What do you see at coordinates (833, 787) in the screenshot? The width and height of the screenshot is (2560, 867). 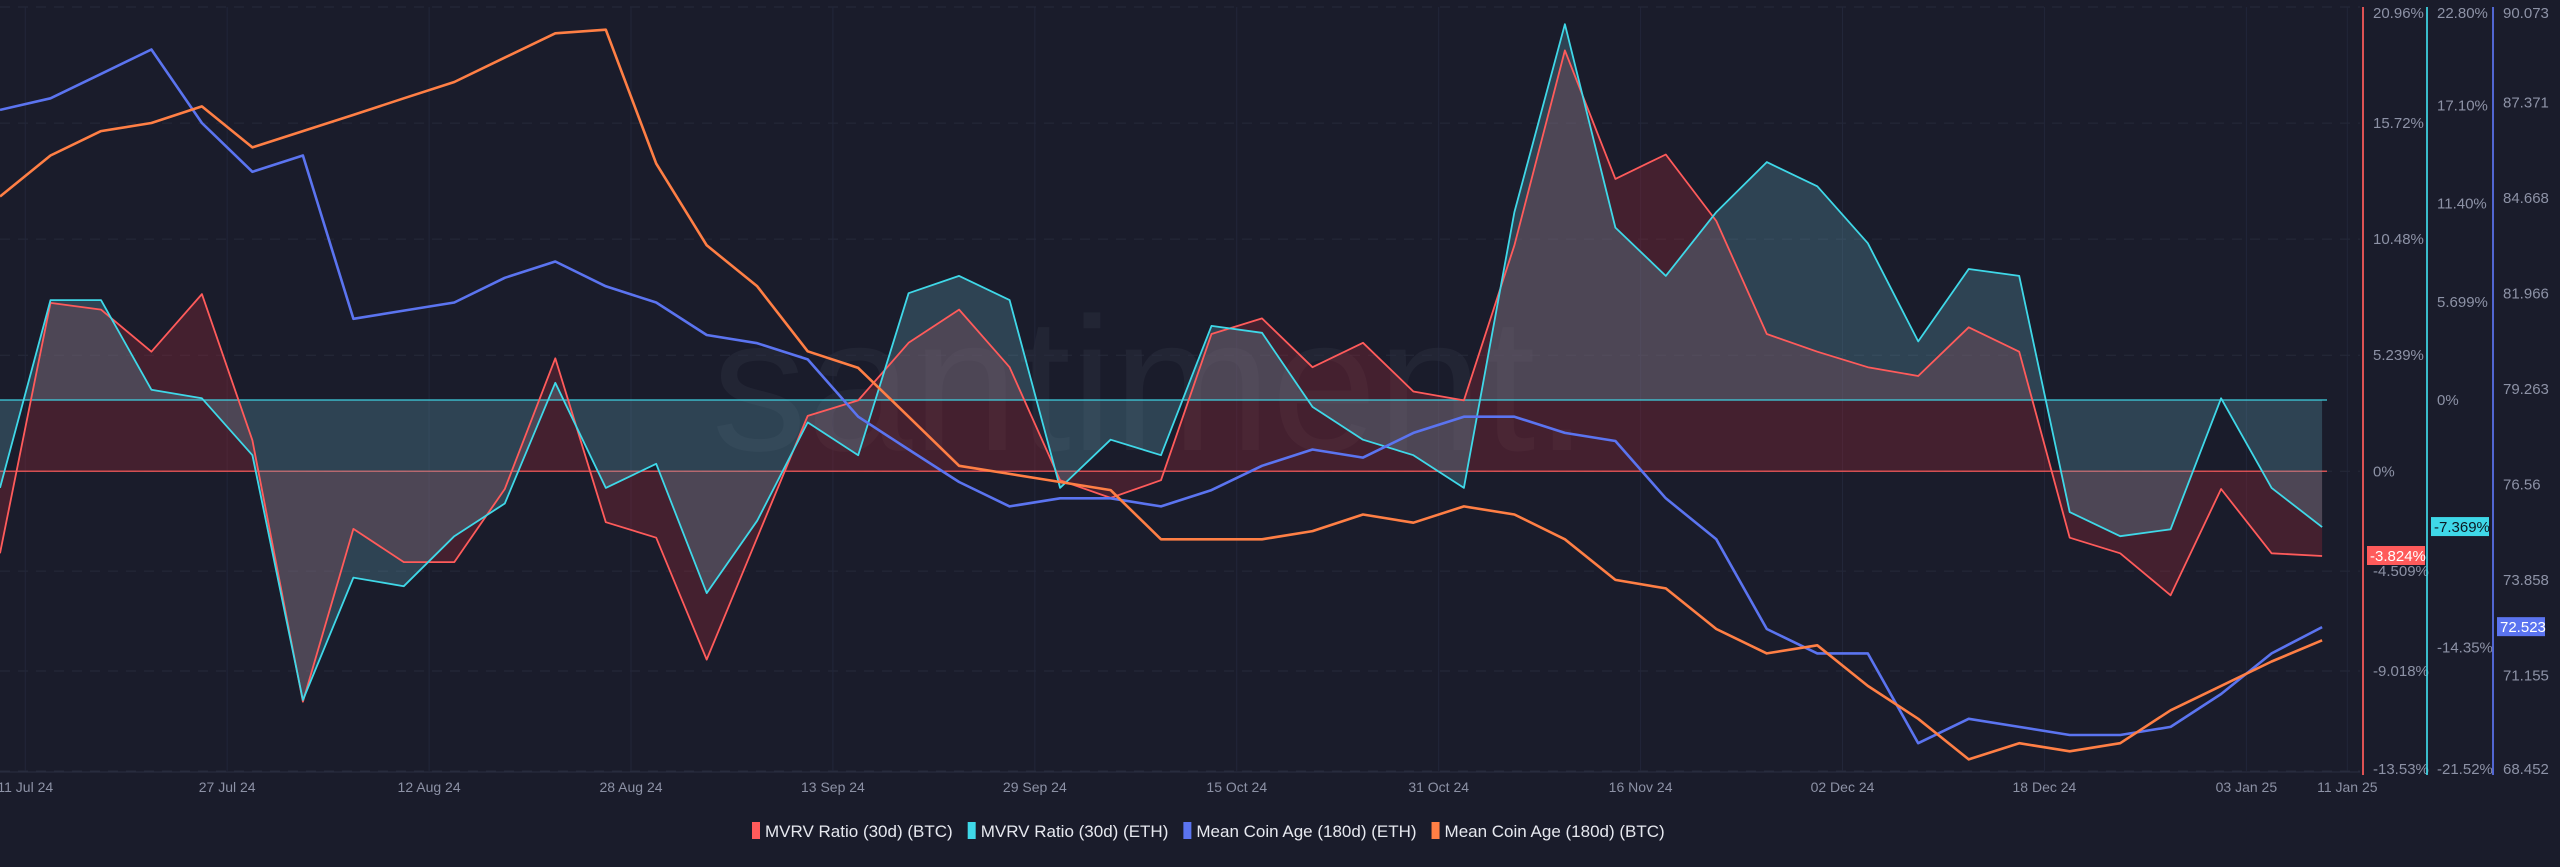 I see `x-tick-label: 13 Sep 24` at bounding box center [833, 787].